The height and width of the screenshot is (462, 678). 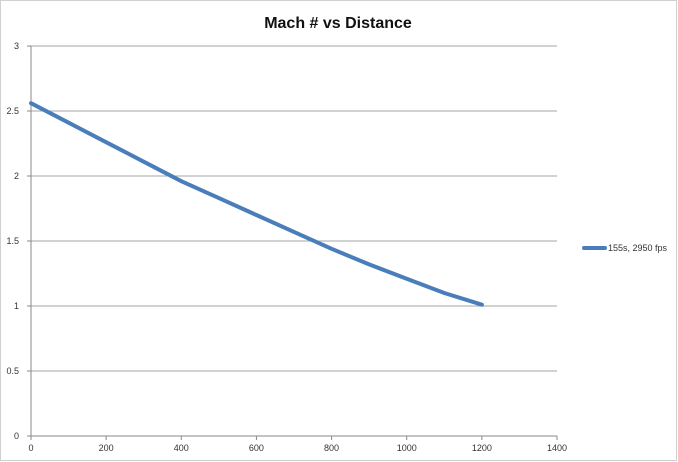 I want to click on x-tick-label: 400, so click(x=181, y=448).